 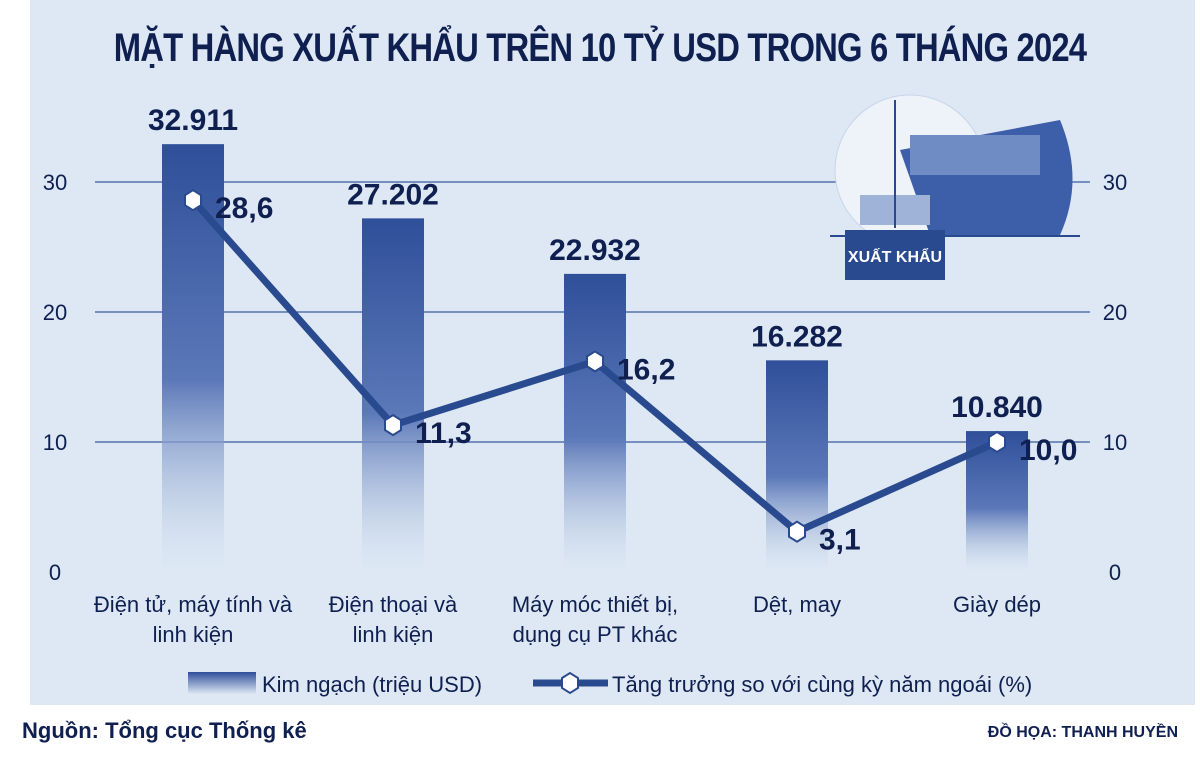 What do you see at coordinates (1082, 732) in the screenshot?
I see `graphic-credit: ĐỒ HỌA: THANH HUYỀN` at bounding box center [1082, 732].